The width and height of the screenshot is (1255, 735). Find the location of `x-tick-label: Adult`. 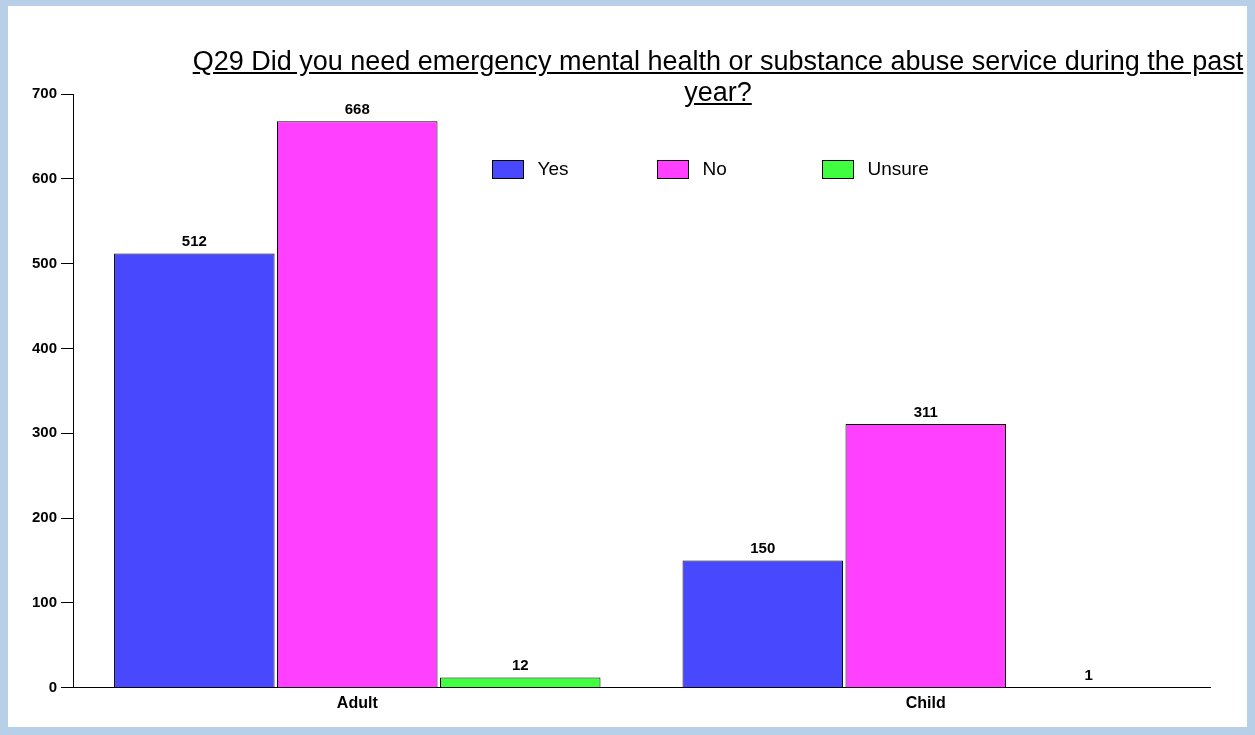

x-tick-label: Adult is located at coordinates (357, 702).